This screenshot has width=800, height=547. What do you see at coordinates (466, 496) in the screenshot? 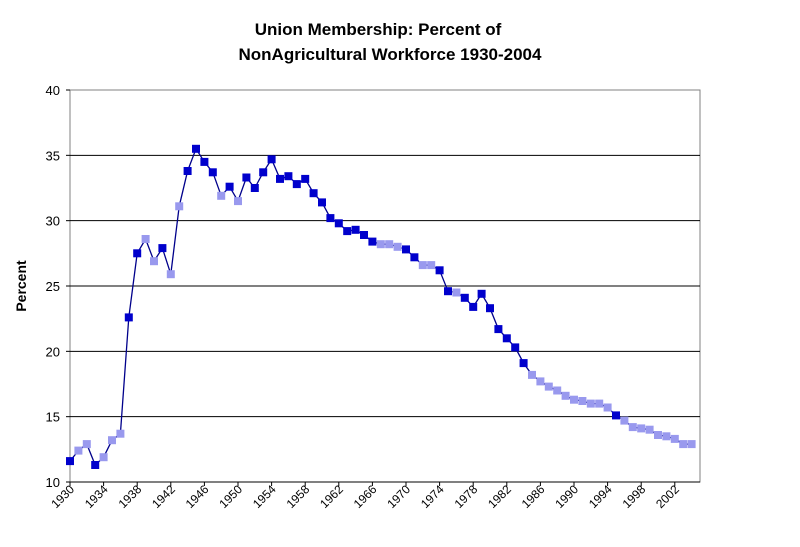
I see `x-tick-label: 1978` at bounding box center [466, 496].